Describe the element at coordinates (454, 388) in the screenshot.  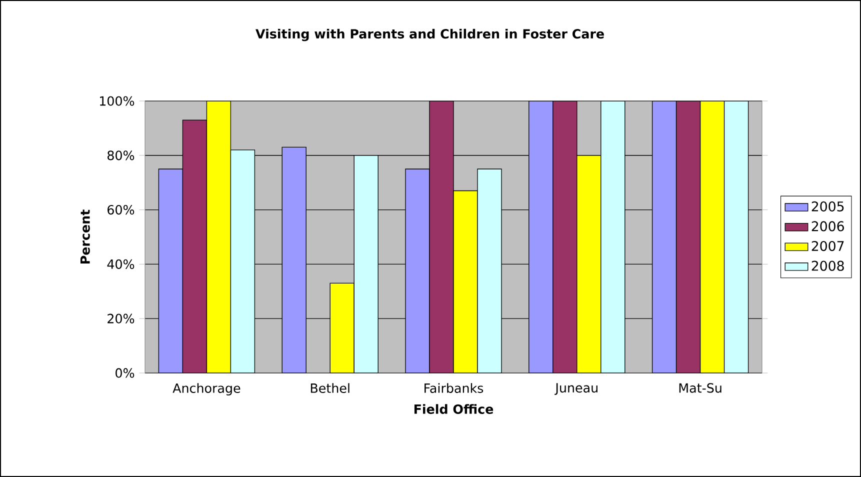
I see `x-tick-label: Fairbanks` at that location.